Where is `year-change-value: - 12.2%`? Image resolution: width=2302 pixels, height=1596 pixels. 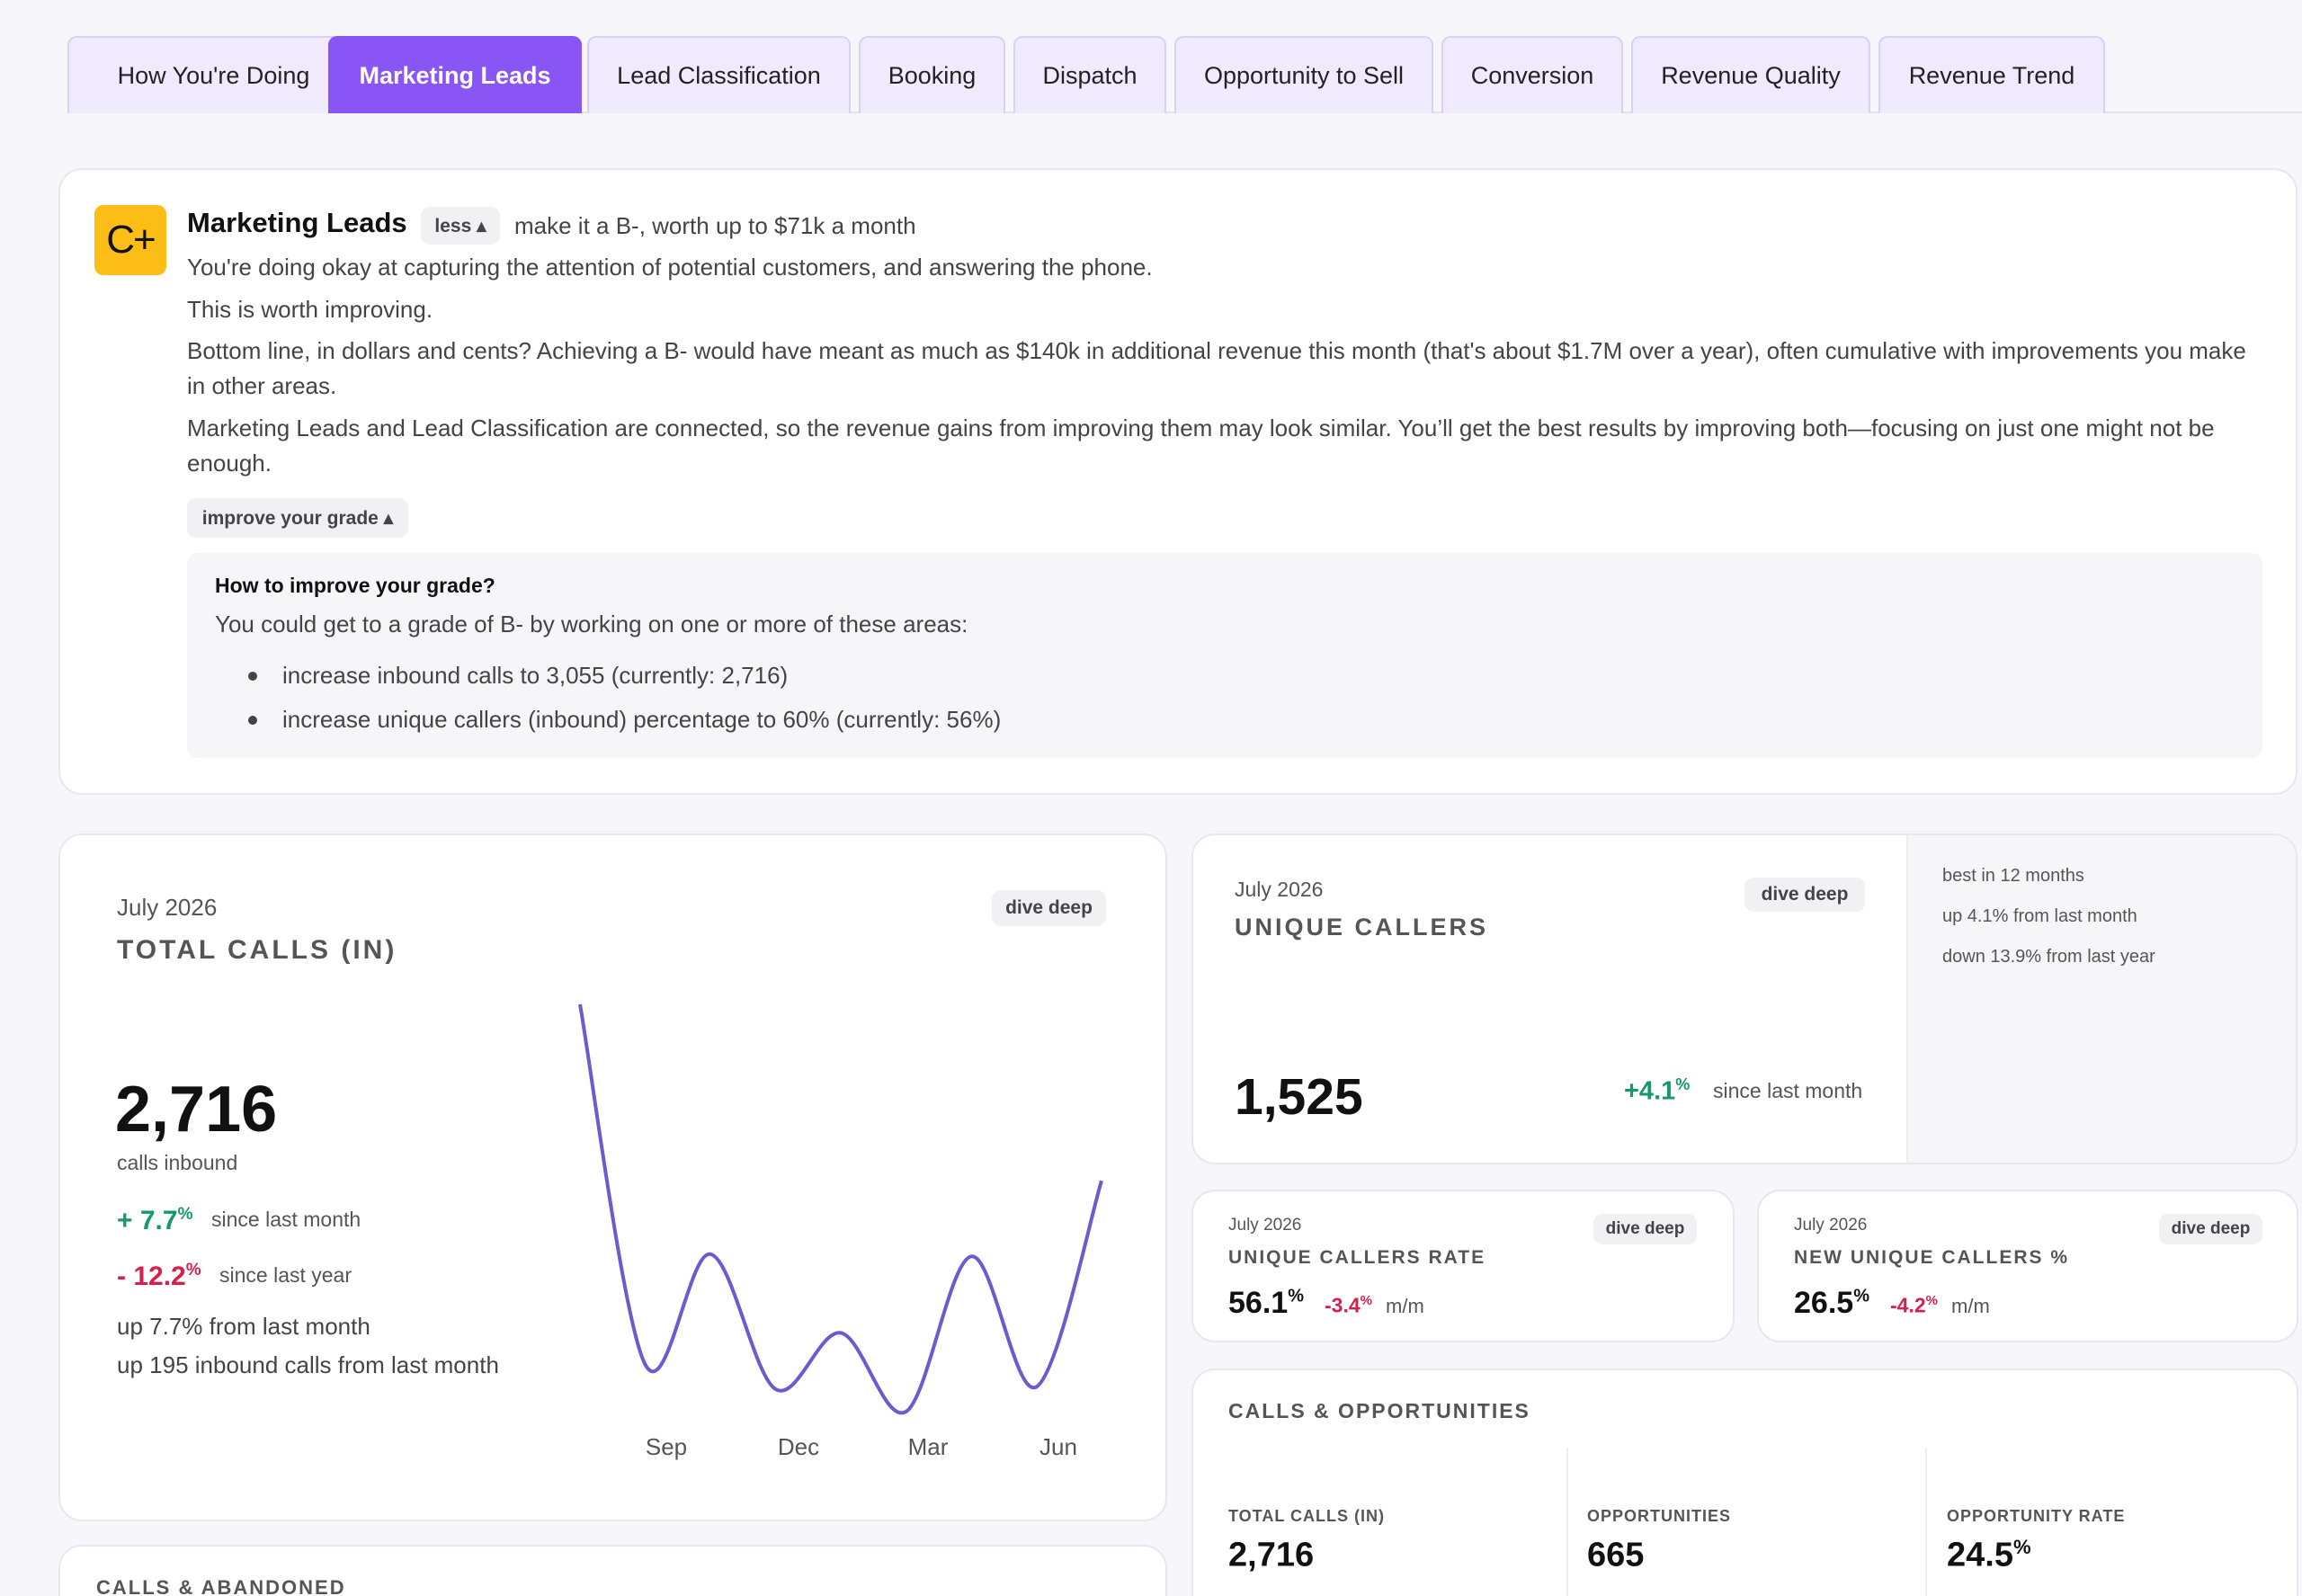
year-change-value: - 12.2% is located at coordinates (159, 1276).